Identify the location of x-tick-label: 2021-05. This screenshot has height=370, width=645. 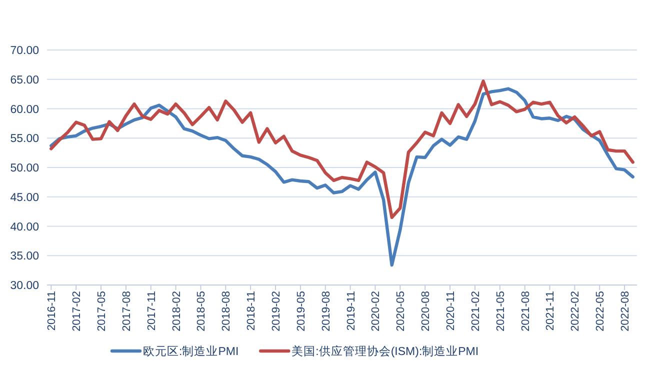
(500, 311).